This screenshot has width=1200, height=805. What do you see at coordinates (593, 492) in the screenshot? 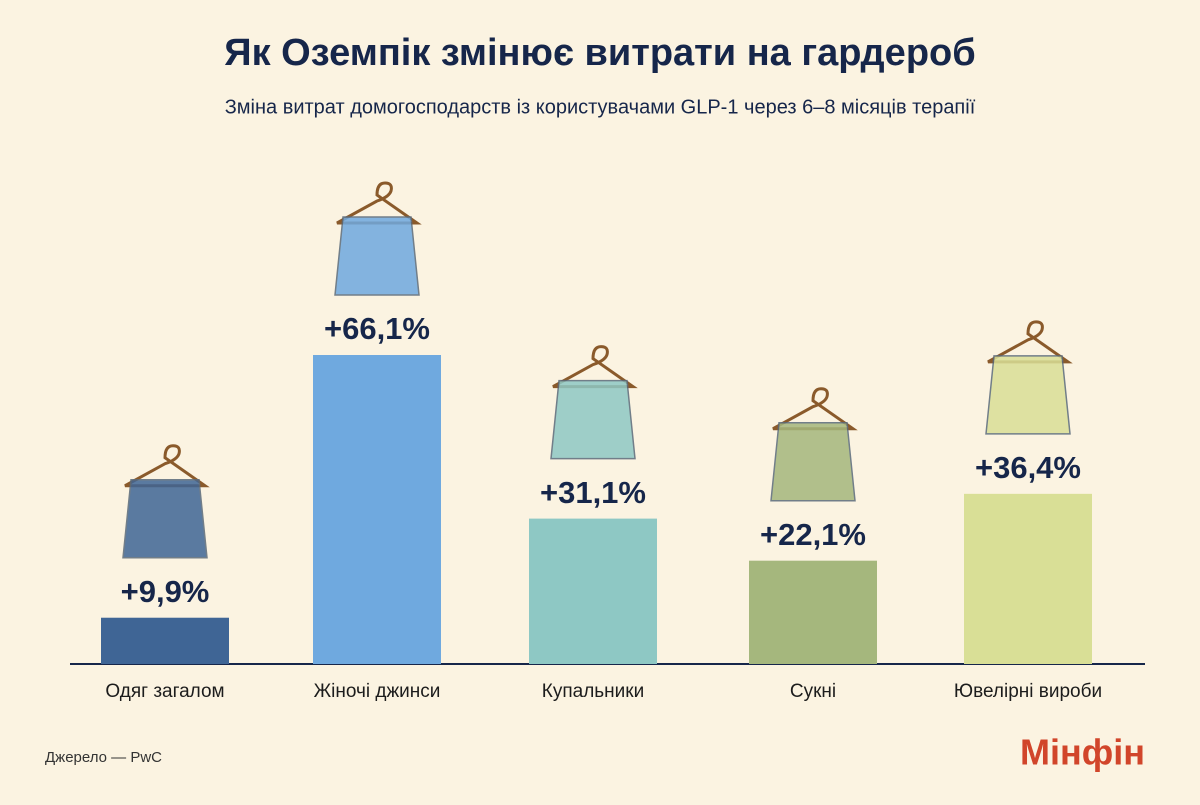
I see `value-label: +31,1%` at bounding box center [593, 492].